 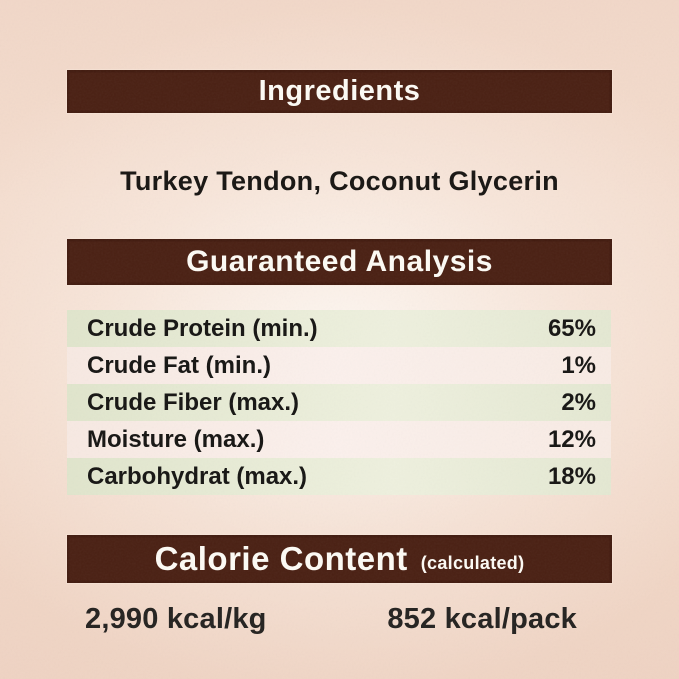 I want to click on guaranteed-analysis-header-banner: Guaranteed Analysis, so click(x=339, y=262).